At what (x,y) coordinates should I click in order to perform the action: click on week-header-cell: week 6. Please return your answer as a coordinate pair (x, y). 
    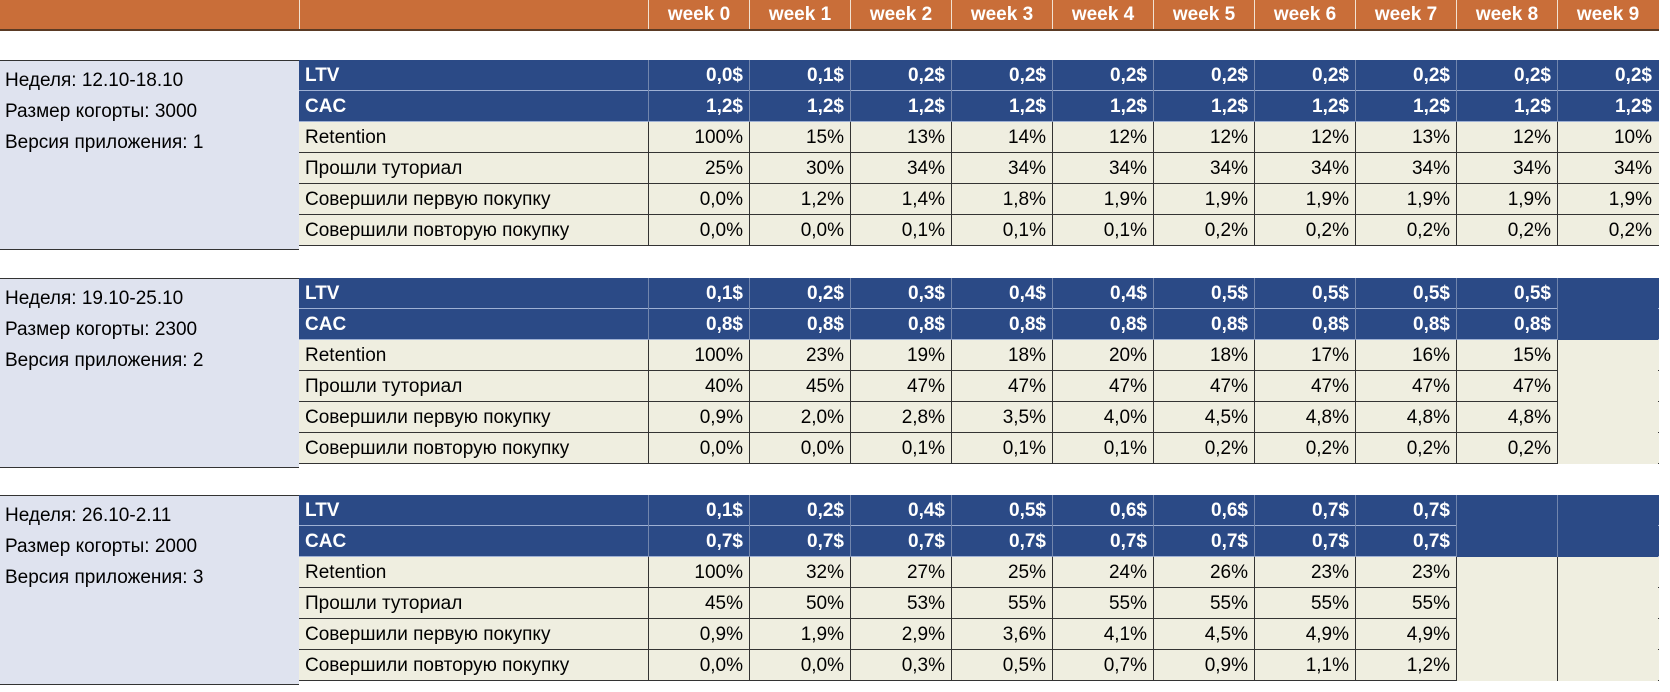
    Looking at the image, I should click on (1304, 14).